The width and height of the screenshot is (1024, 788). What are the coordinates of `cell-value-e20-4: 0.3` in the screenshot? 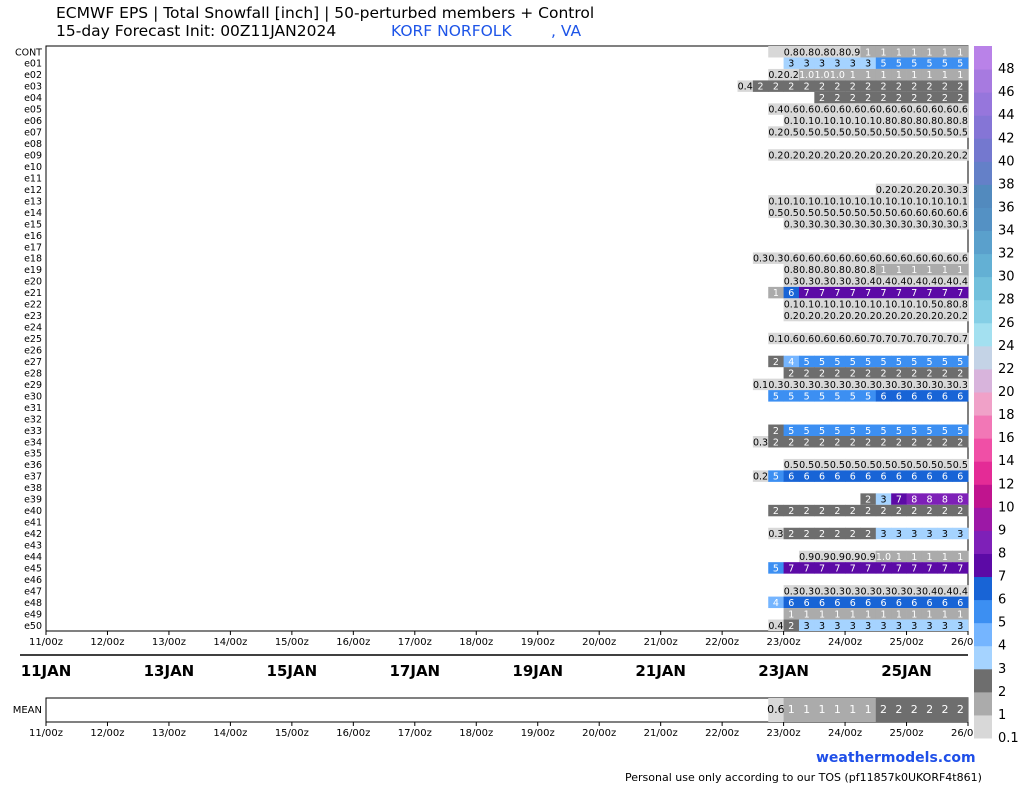 It's located at (852, 282).